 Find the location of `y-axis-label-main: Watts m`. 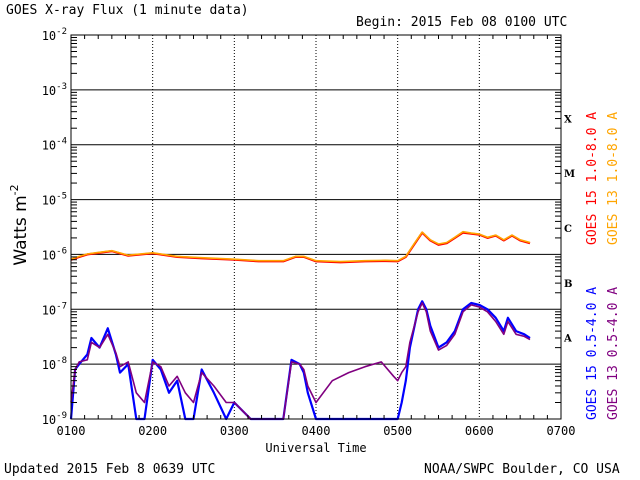

y-axis-label-main: Watts m is located at coordinates (21, 230).